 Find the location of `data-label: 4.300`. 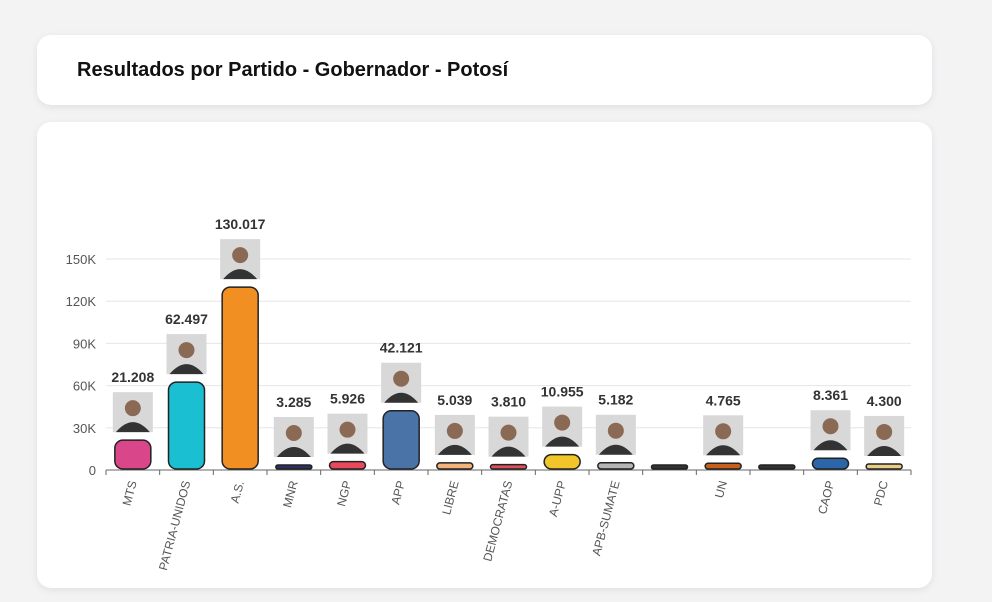

data-label: 4.300 is located at coordinates (884, 401).